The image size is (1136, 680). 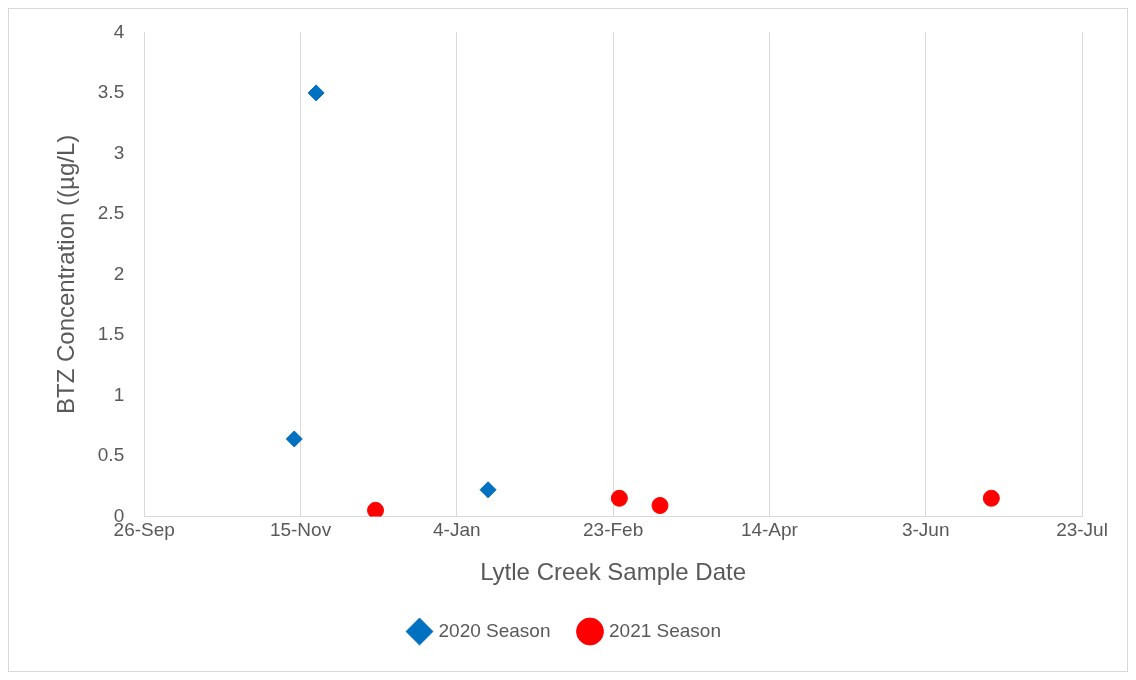 What do you see at coordinates (769, 530) in the screenshot?
I see `x-tick-label: 14-Apr` at bounding box center [769, 530].